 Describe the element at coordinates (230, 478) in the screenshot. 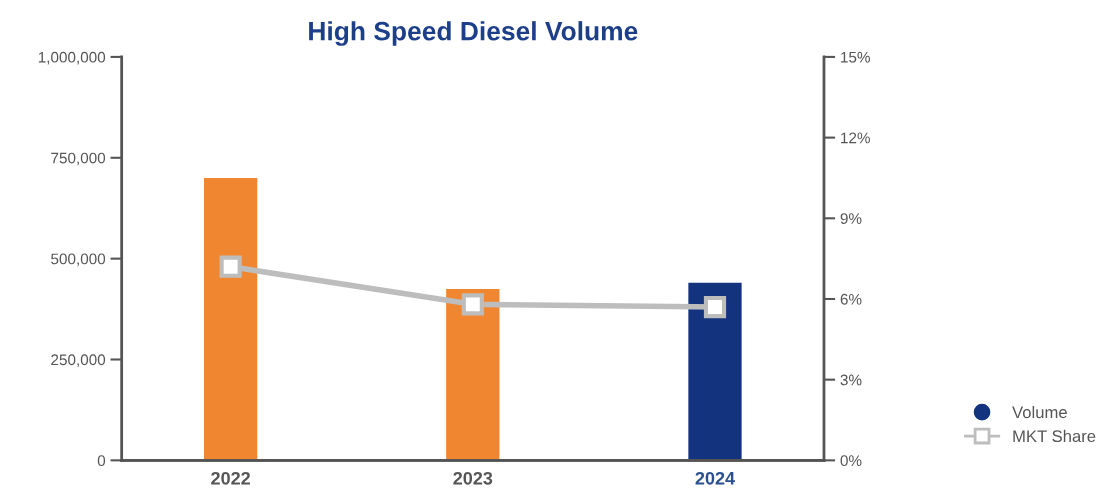

I see `x-tick-label: 2022` at that location.